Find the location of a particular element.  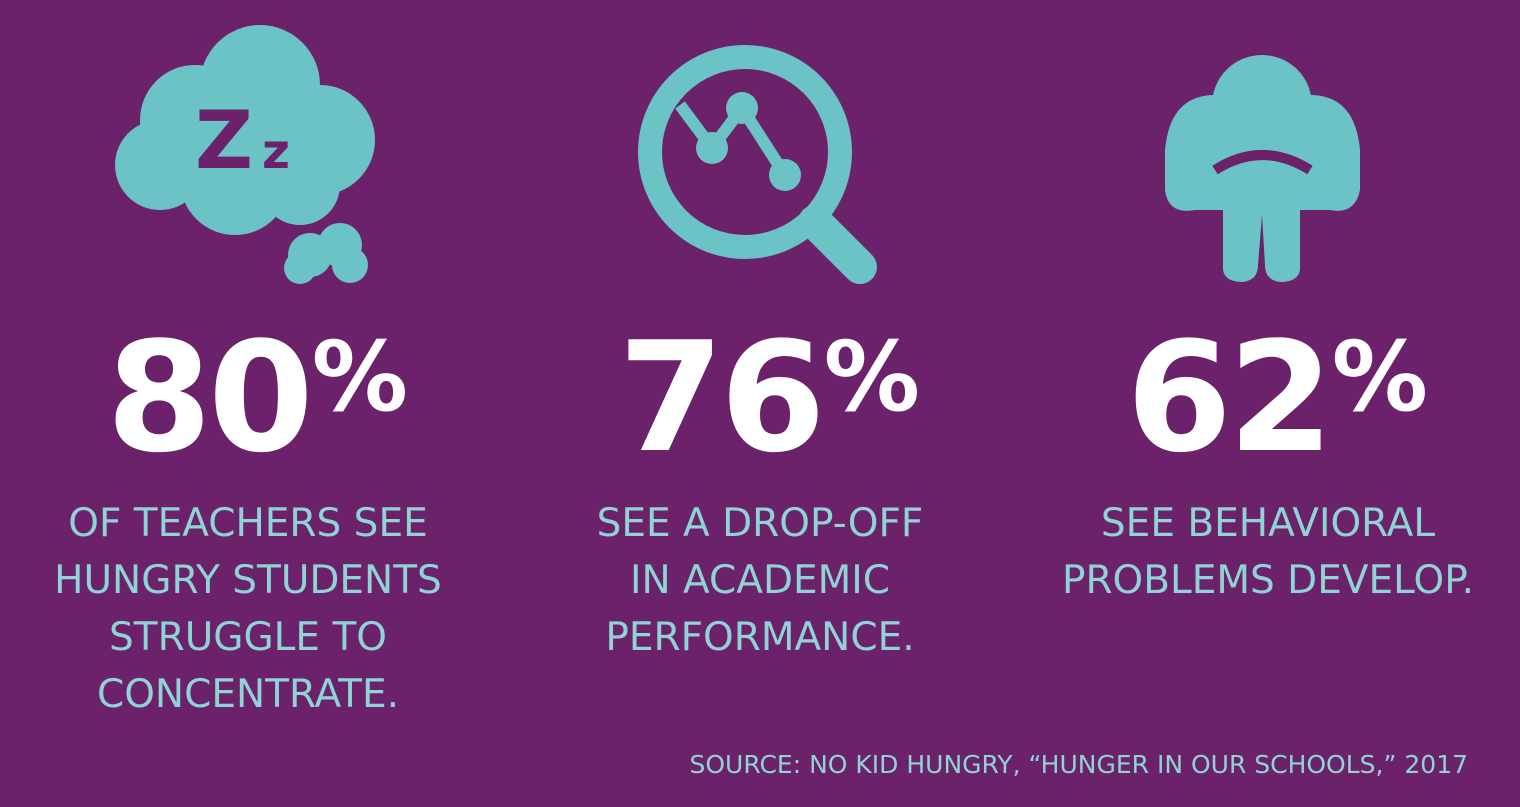

svg-text: z is located at coordinates (276, 152).